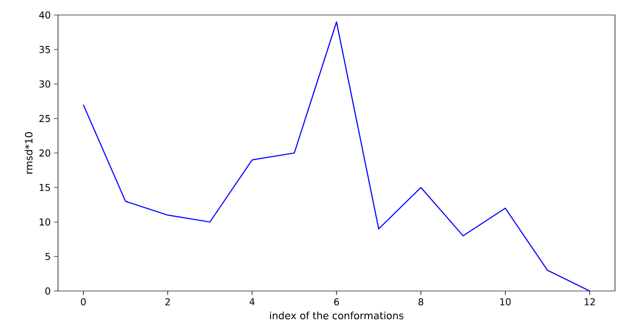 Image resolution: width=635 pixels, height=335 pixels. I want to click on x-tick-label: 6, so click(336, 302).